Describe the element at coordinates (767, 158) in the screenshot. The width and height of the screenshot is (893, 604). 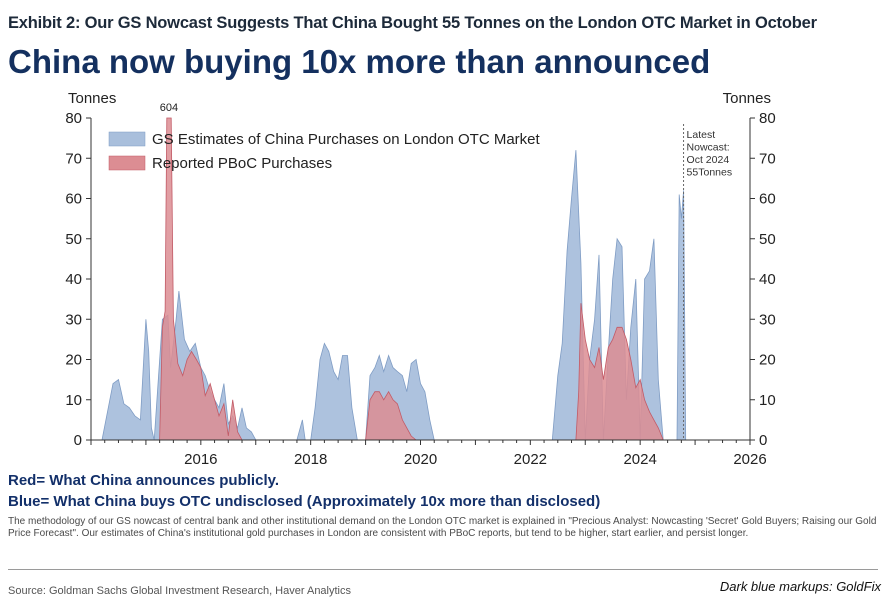
I see `y-tick-label-right: 70` at that location.